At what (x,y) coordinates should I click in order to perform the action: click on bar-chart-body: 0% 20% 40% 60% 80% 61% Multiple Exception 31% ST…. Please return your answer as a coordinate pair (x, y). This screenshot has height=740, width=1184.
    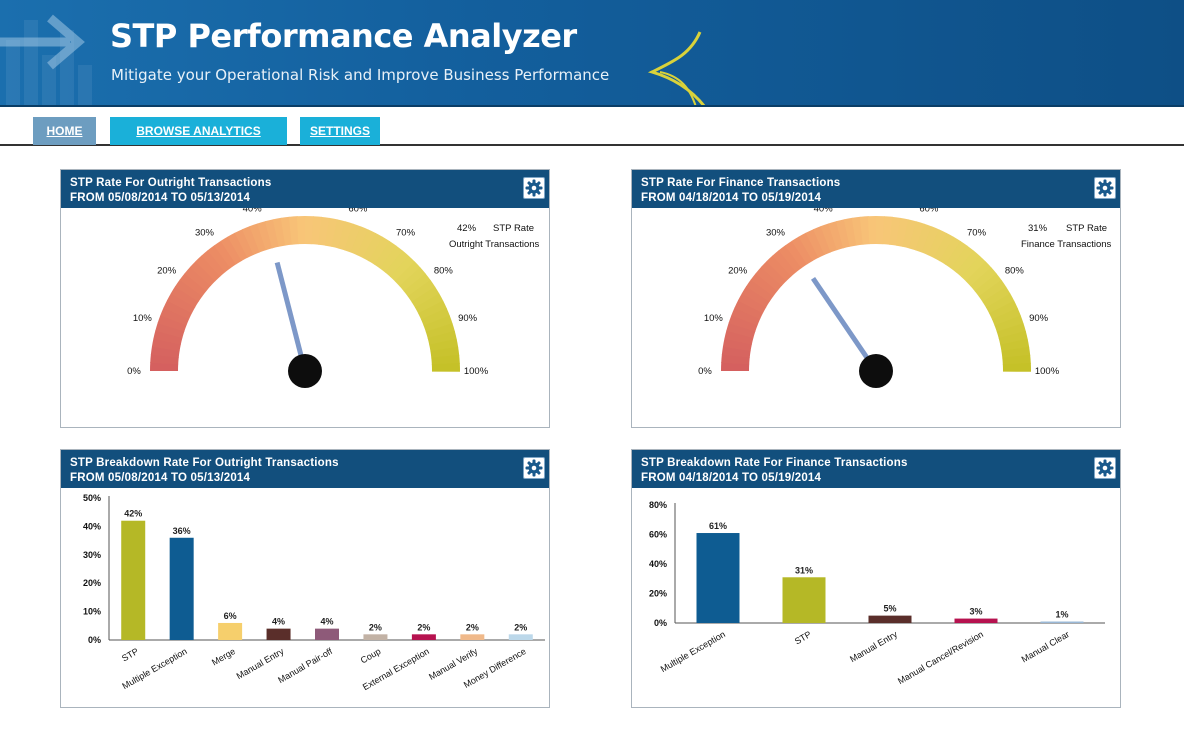
    Looking at the image, I should click on (876, 597).